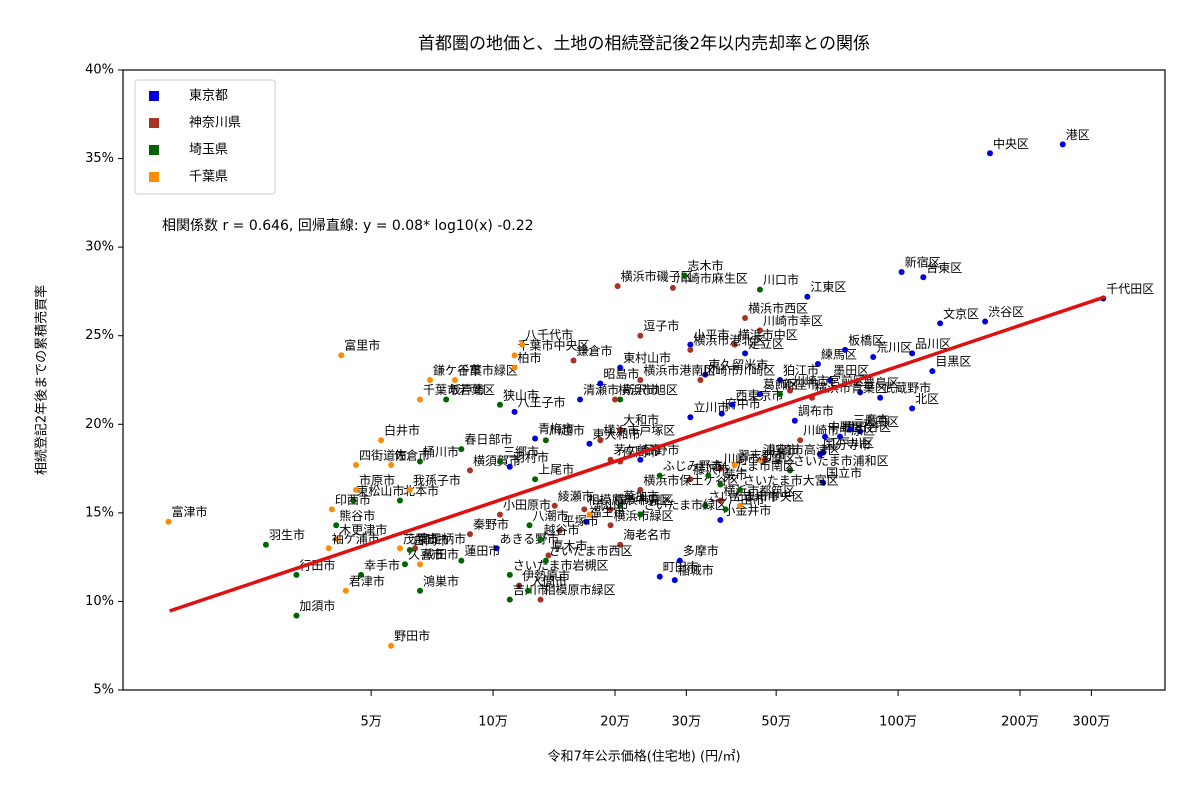 Image resolution: width=1200 pixels, height=804 pixels. I want to click on point-label: 港区, so click(1078, 135).